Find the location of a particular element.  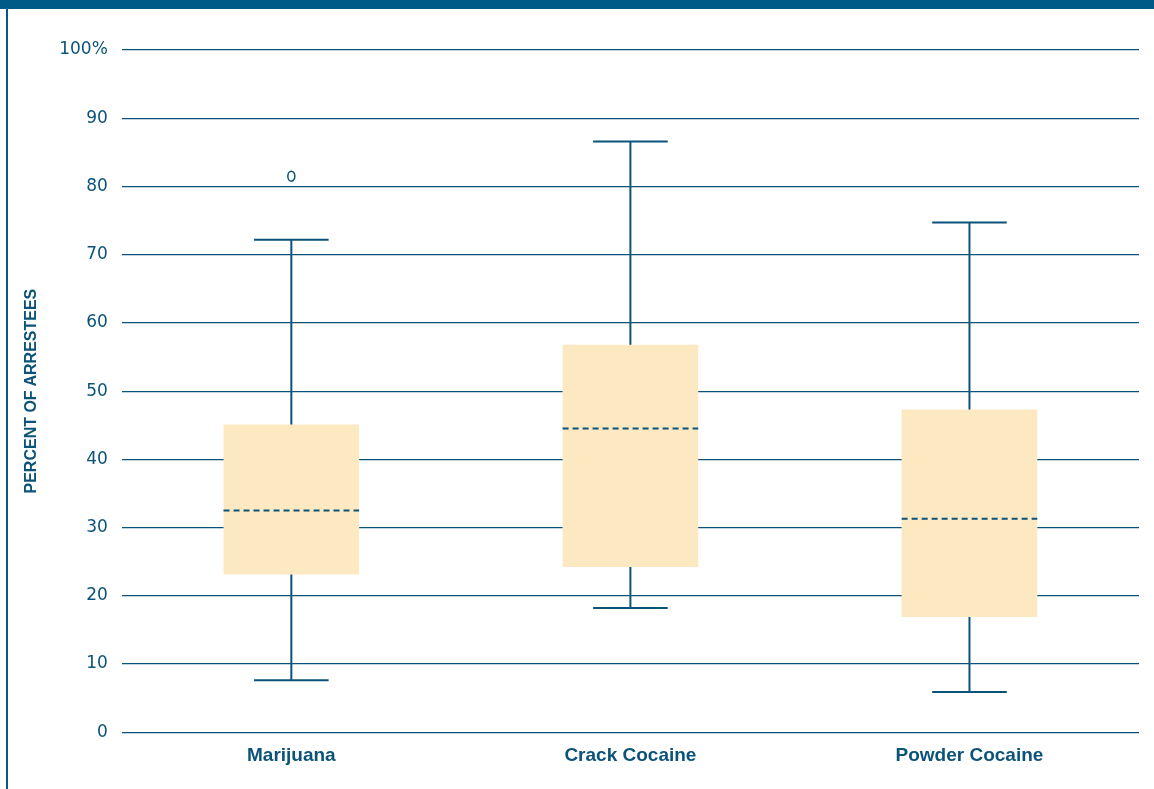

x-tick-label: Powder Cocaine is located at coordinates (969, 754).